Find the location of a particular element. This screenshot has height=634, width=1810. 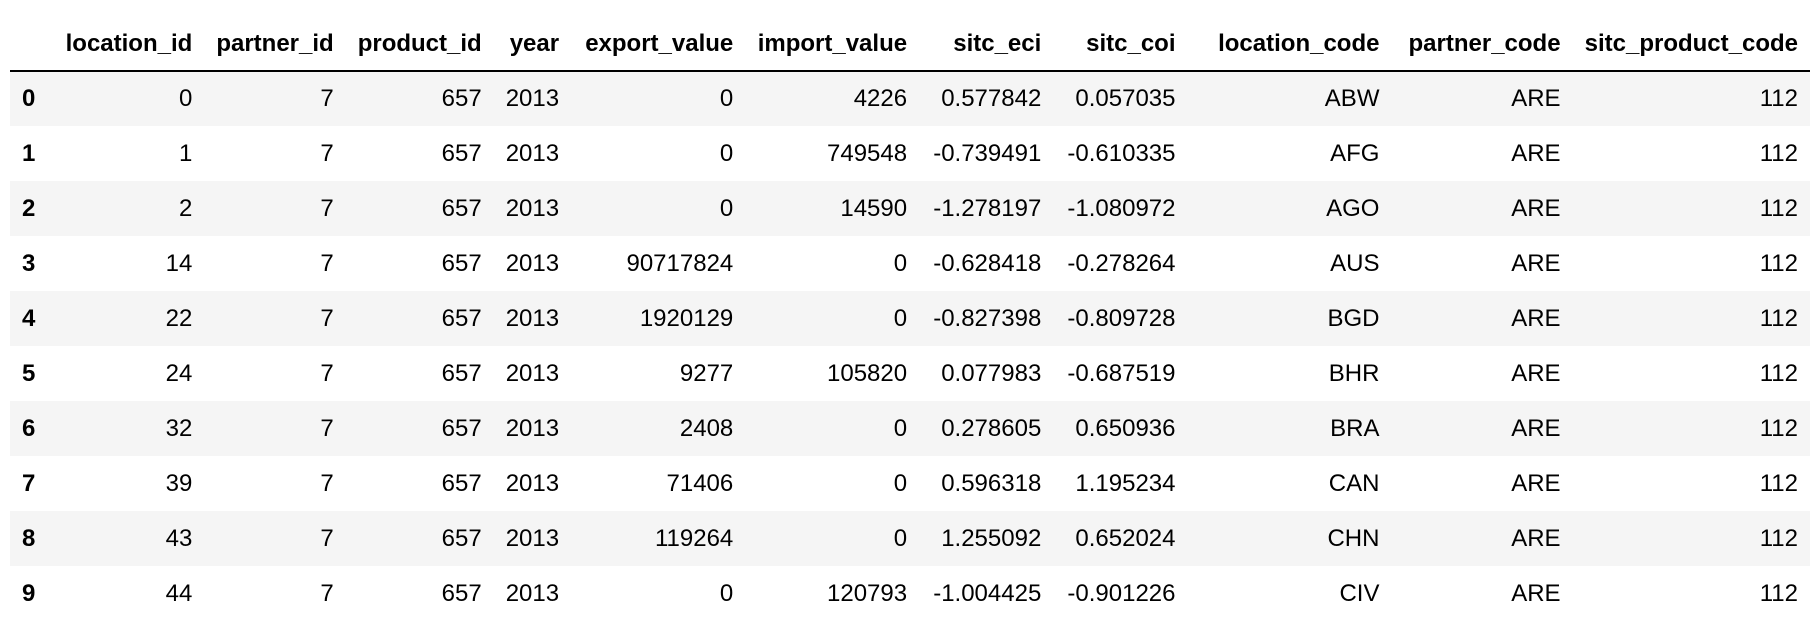

cell-import-value: 4226 is located at coordinates (880, 98).